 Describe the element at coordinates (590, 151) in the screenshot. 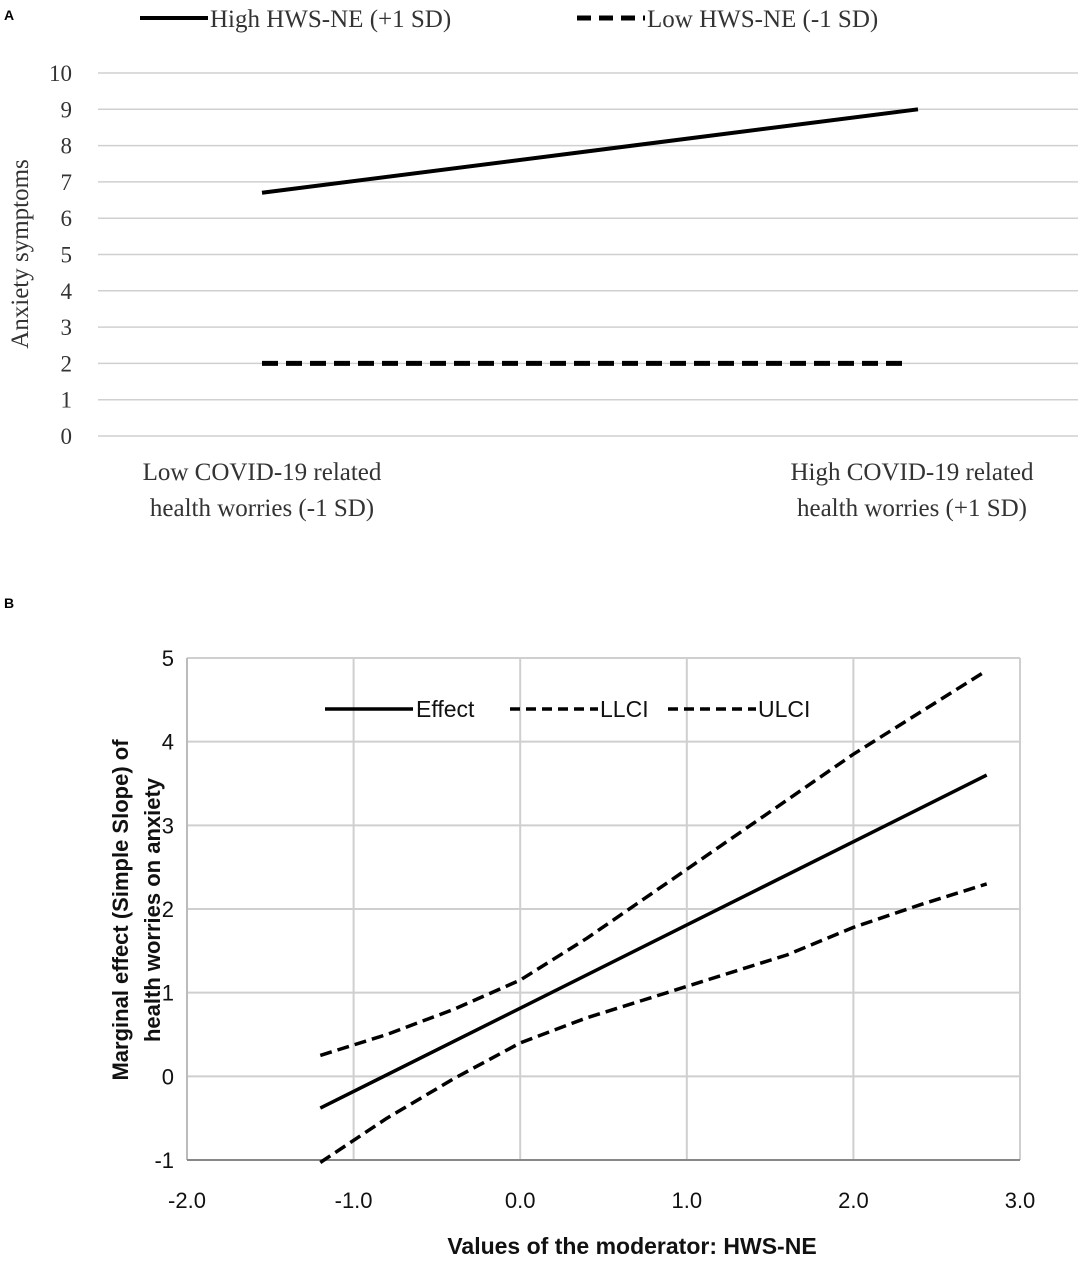

I see `a-series-line-high` at that location.